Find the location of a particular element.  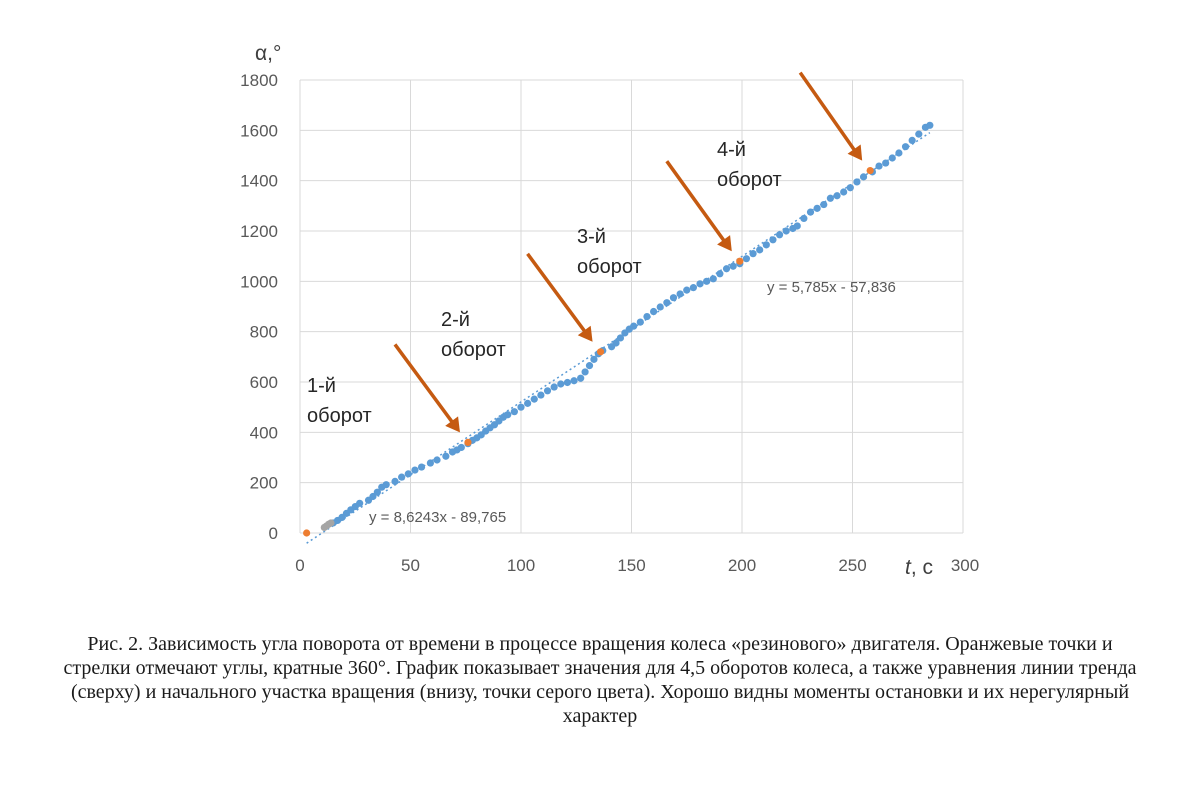

y-tick-label: 200 is located at coordinates (264, 483).